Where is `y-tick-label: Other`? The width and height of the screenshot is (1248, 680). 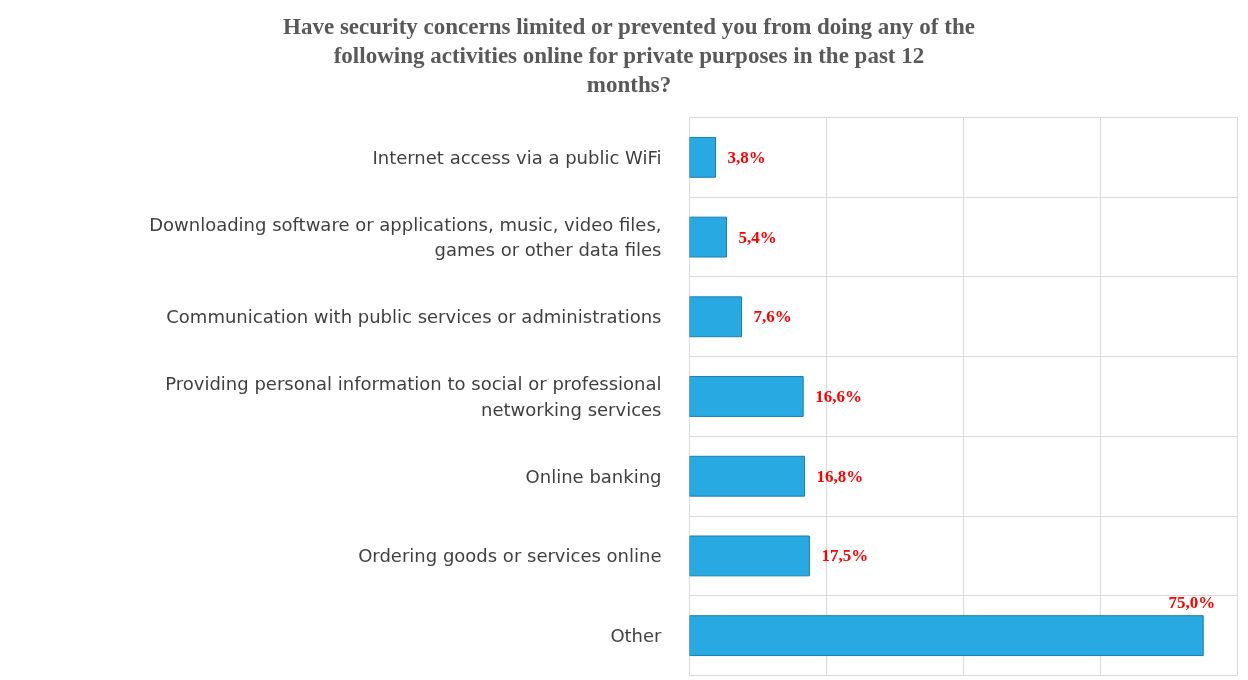
y-tick-label: Other is located at coordinates (636, 636).